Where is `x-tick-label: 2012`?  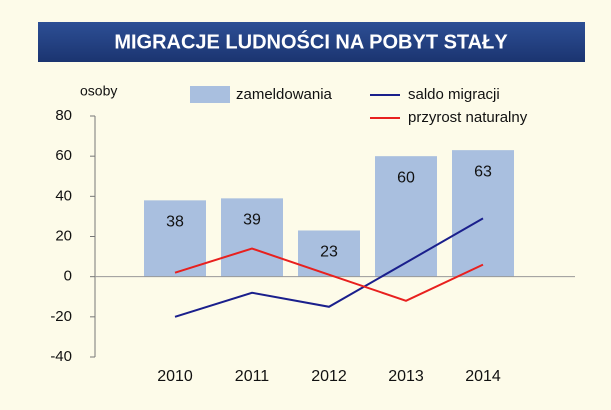 x-tick-label: 2012 is located at coordinates (329, 376).